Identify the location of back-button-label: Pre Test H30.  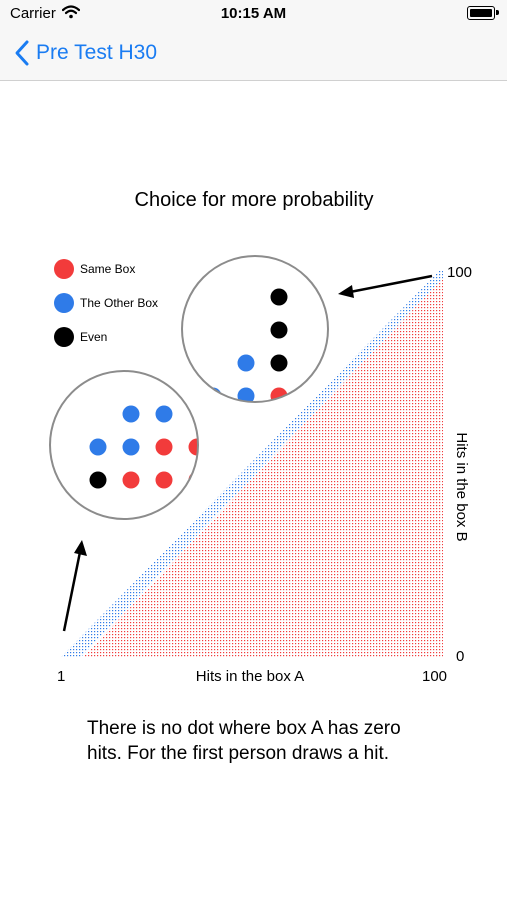
(97, 52).